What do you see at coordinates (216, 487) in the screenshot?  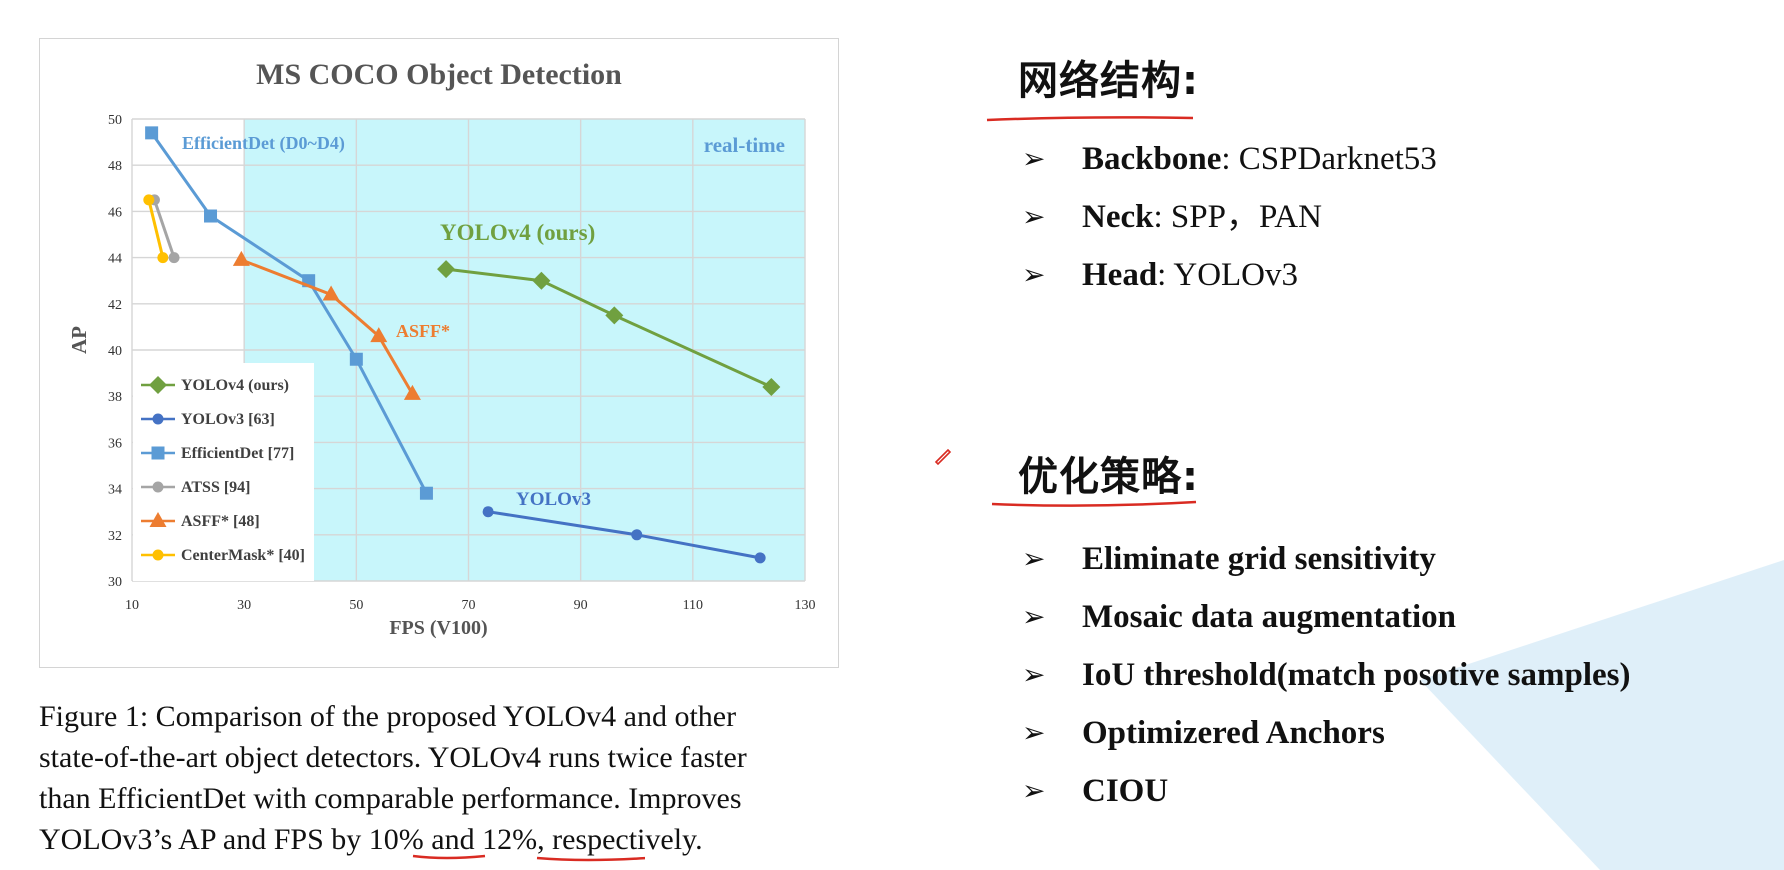 I see `legend-label: ATSS [94]` at bounding box center [216, 487].